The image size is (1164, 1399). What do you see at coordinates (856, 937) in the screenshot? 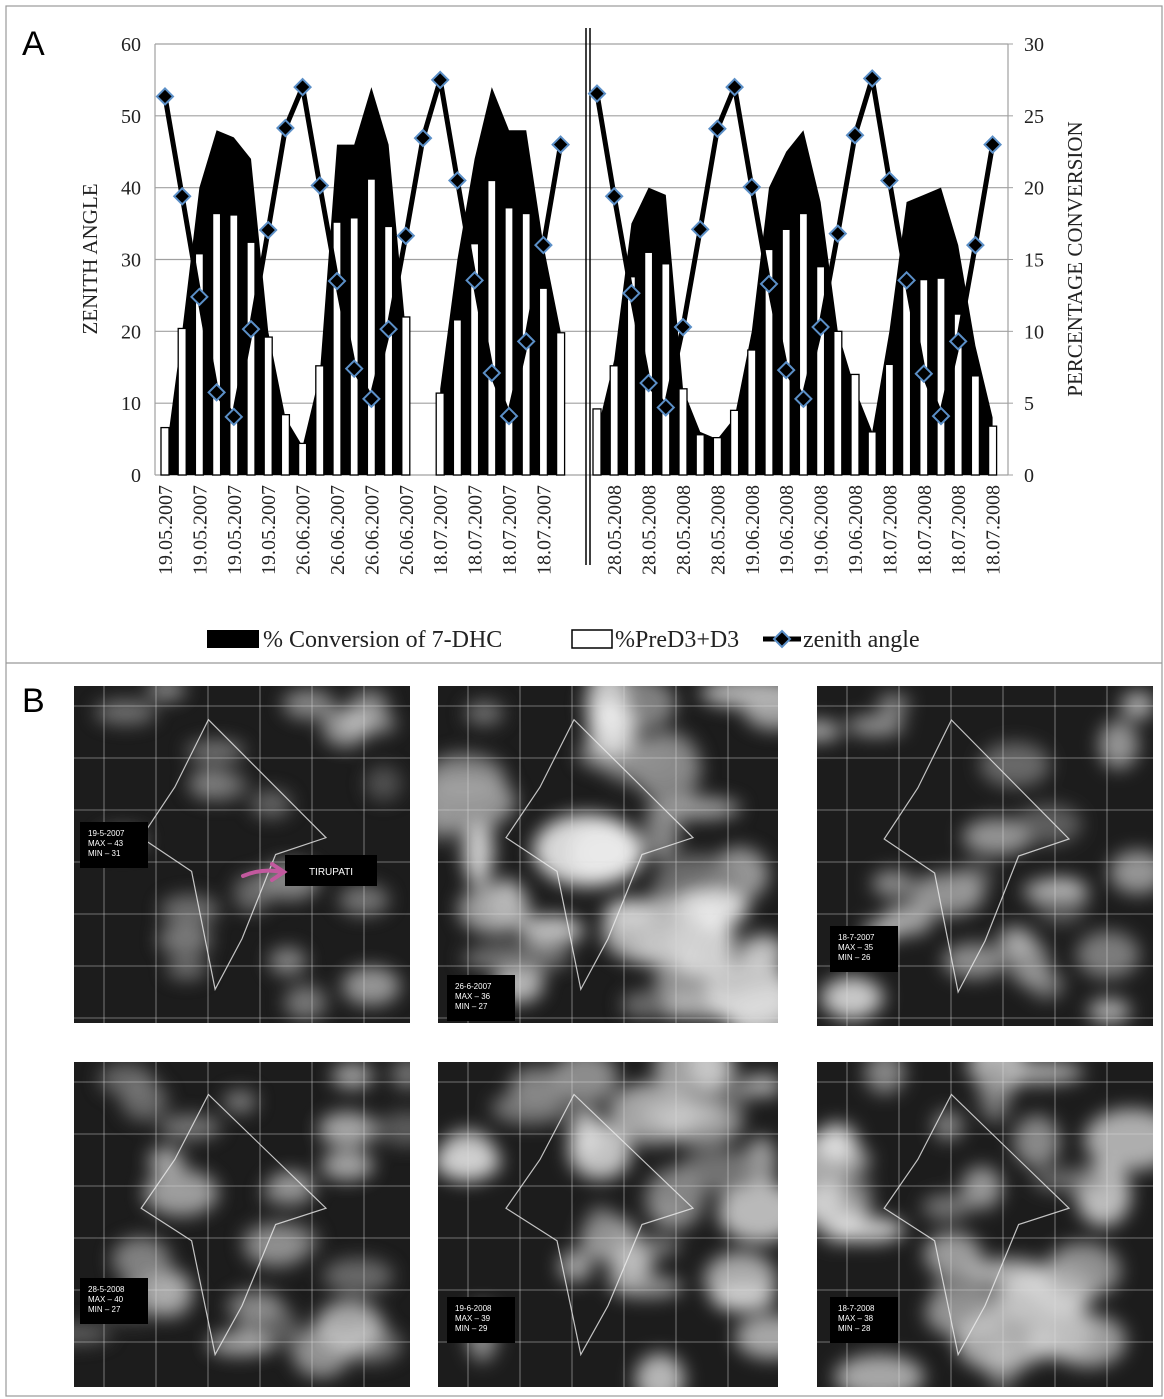
I see `image-label: 18-7-2007` at bounding box center [856, 937].